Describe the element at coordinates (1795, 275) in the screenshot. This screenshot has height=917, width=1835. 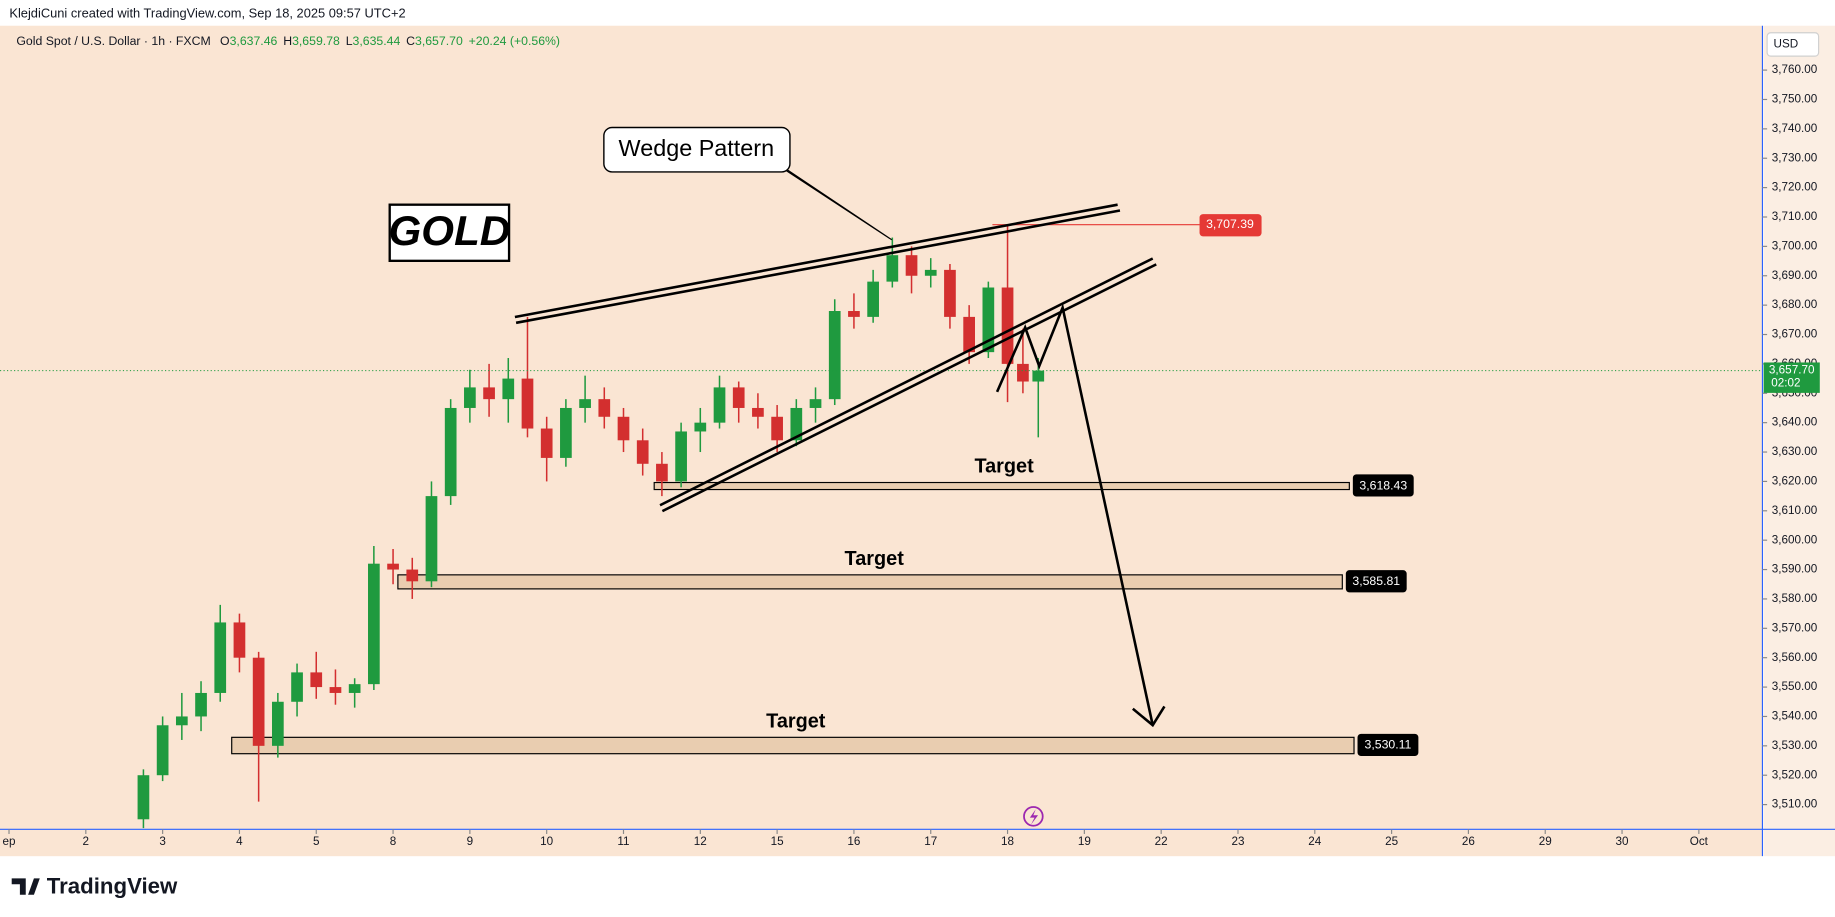
I see `y-tick-label: 3,690.00` at that location.